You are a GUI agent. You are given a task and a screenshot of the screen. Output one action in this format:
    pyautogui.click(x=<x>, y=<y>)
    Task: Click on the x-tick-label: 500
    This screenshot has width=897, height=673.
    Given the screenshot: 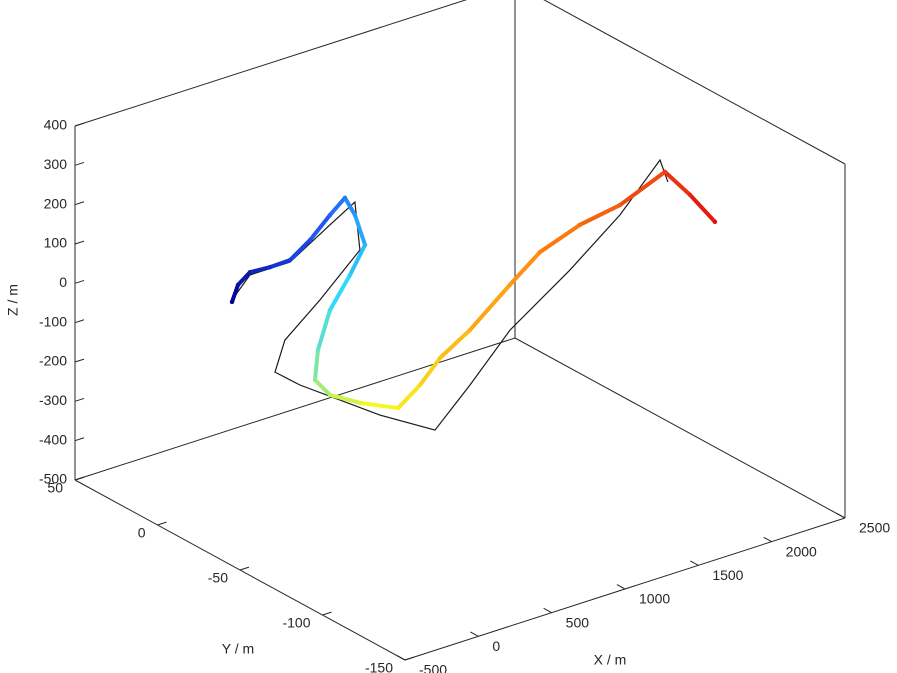 What is the action you would take?
    pyautogui.click(x=578, y=622)
    